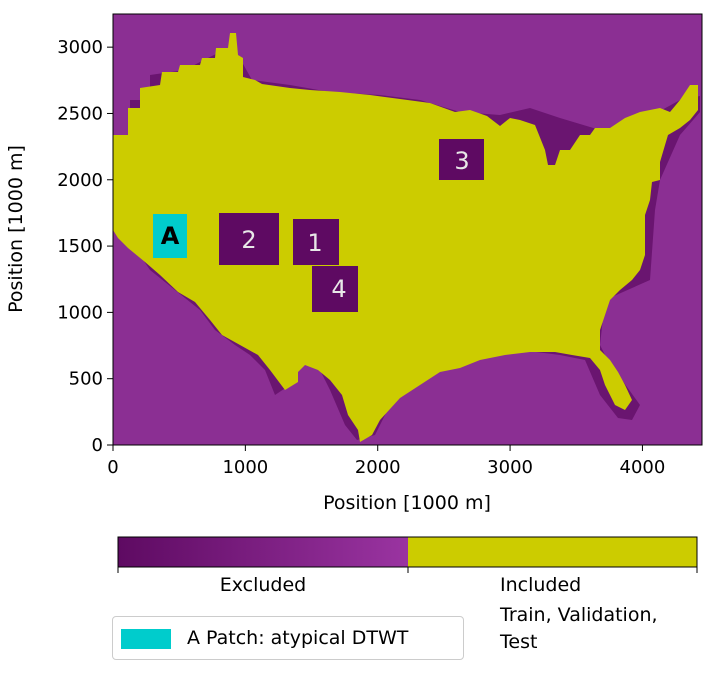 The image size is (718, 674). I want to click on y-tick-label: 500, so click(86, 379).